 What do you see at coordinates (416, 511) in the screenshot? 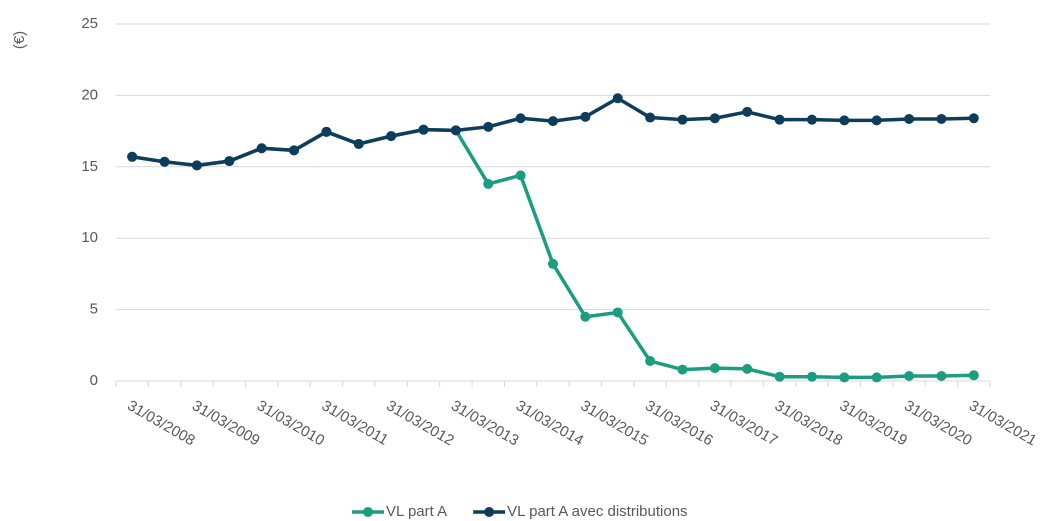
I see `legend-label: VL part A` at bounding box center [416, 511].